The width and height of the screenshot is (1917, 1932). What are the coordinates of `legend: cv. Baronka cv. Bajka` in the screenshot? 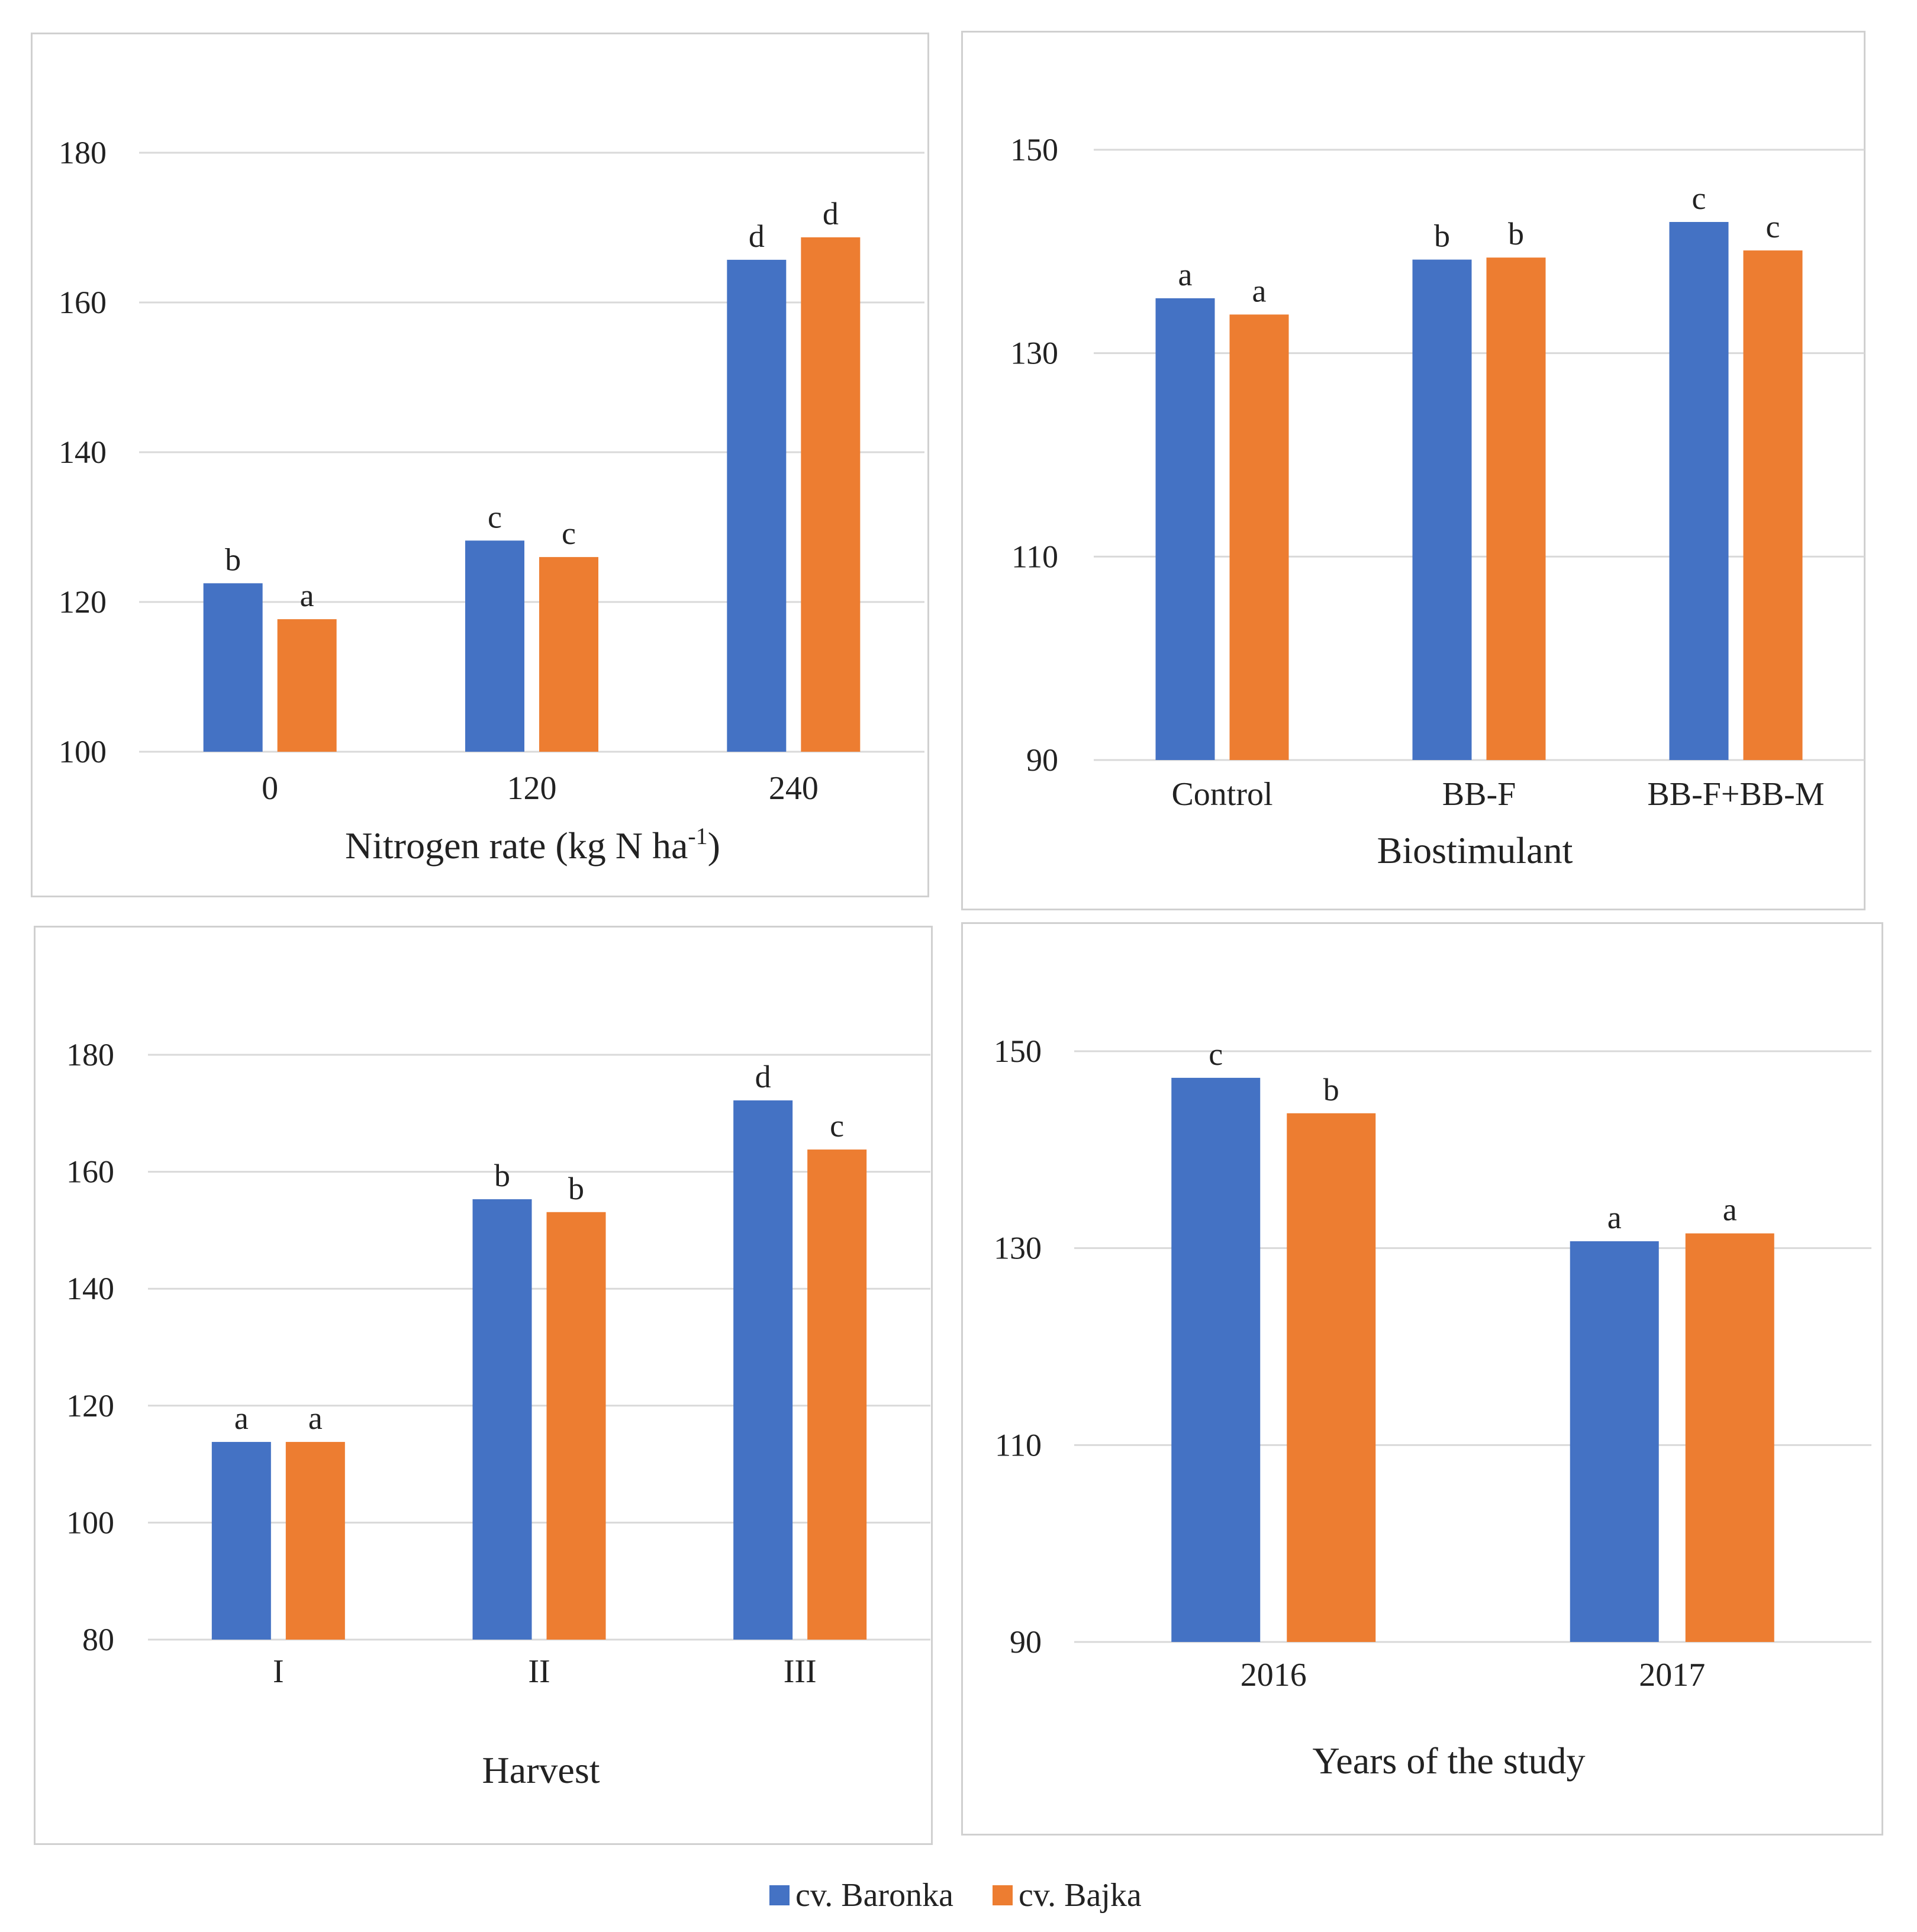 It's located at (955, 1895).